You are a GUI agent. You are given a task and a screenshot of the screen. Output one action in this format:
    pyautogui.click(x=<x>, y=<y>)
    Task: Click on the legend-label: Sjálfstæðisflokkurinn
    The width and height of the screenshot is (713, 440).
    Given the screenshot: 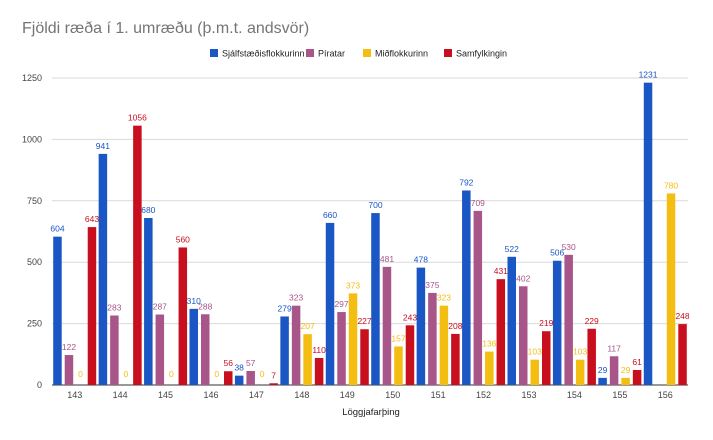 What is the action you would take?
    pyautogui.click(x=263, y=54)
    